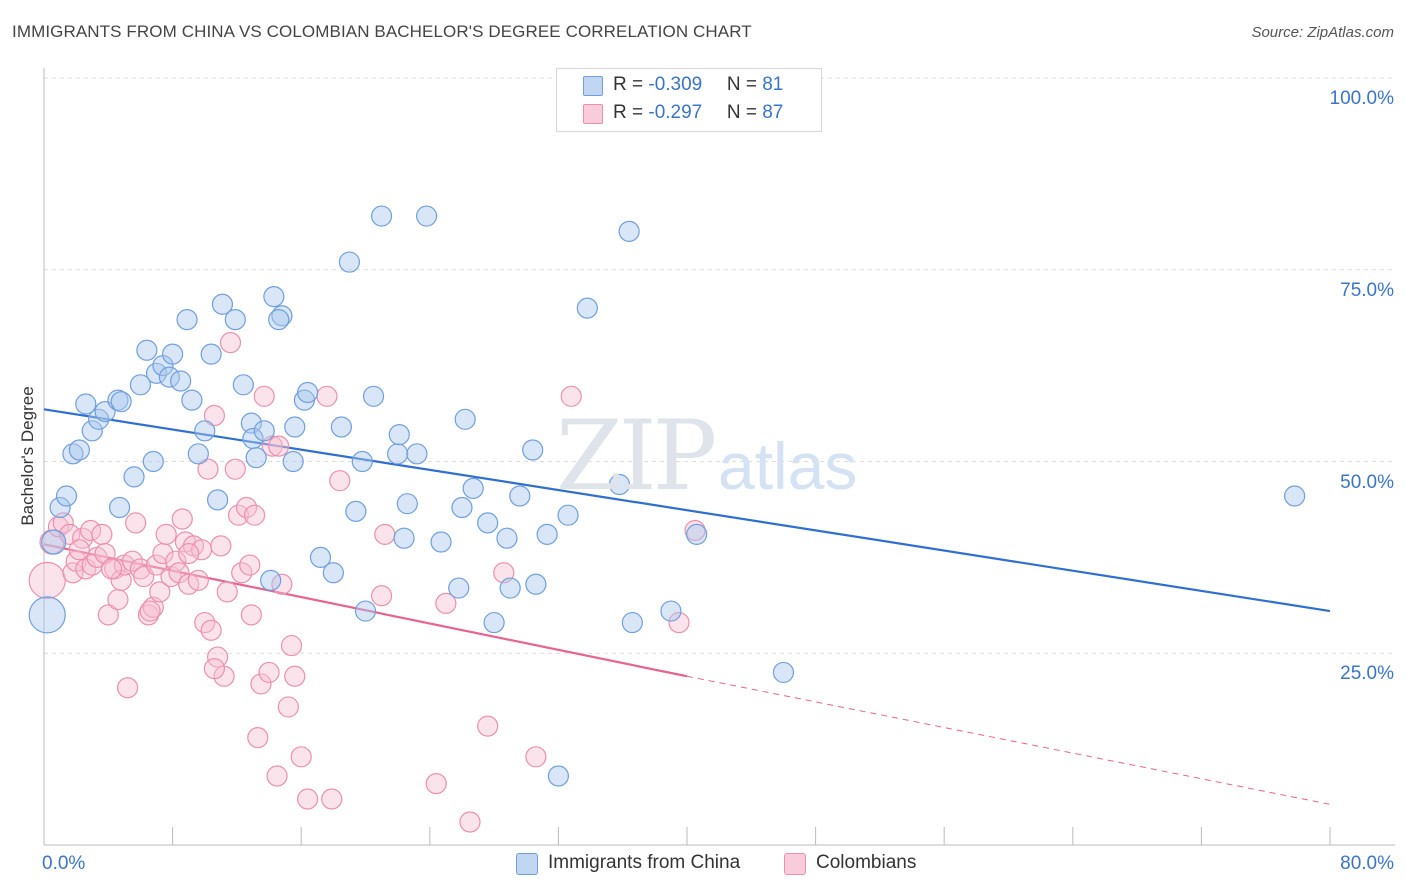 This screenshot has width=1406, height=892. Describe the element at coordinates (1367, 674) in the screenshot. I see `y-tick-label: 25.0%` at that location.